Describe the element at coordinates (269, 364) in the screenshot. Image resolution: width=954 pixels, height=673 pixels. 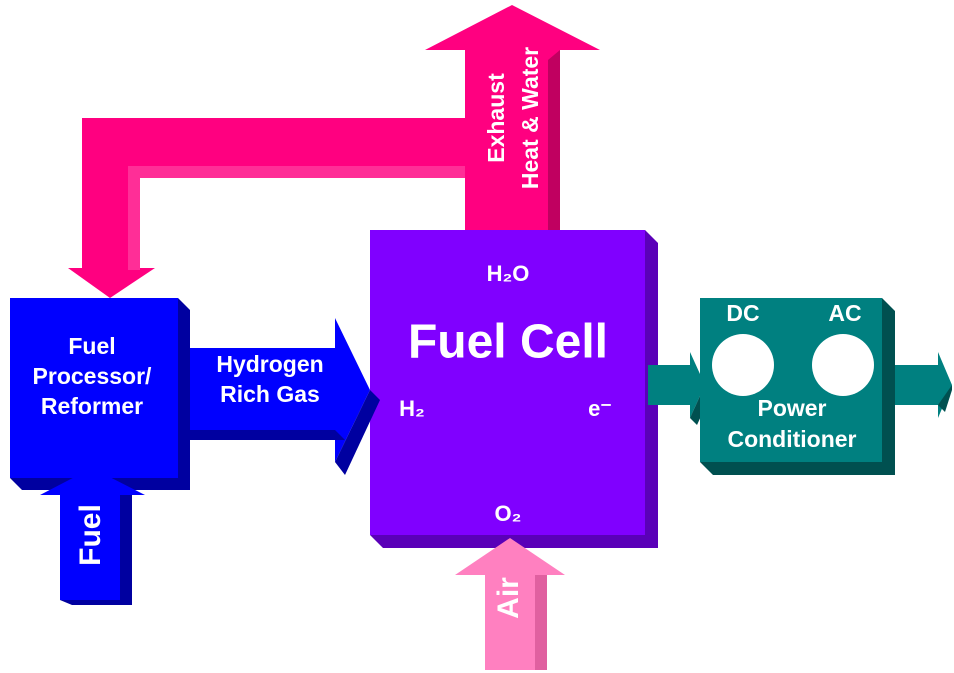
I see `hydrogen-label: Hydrogen` at that location.